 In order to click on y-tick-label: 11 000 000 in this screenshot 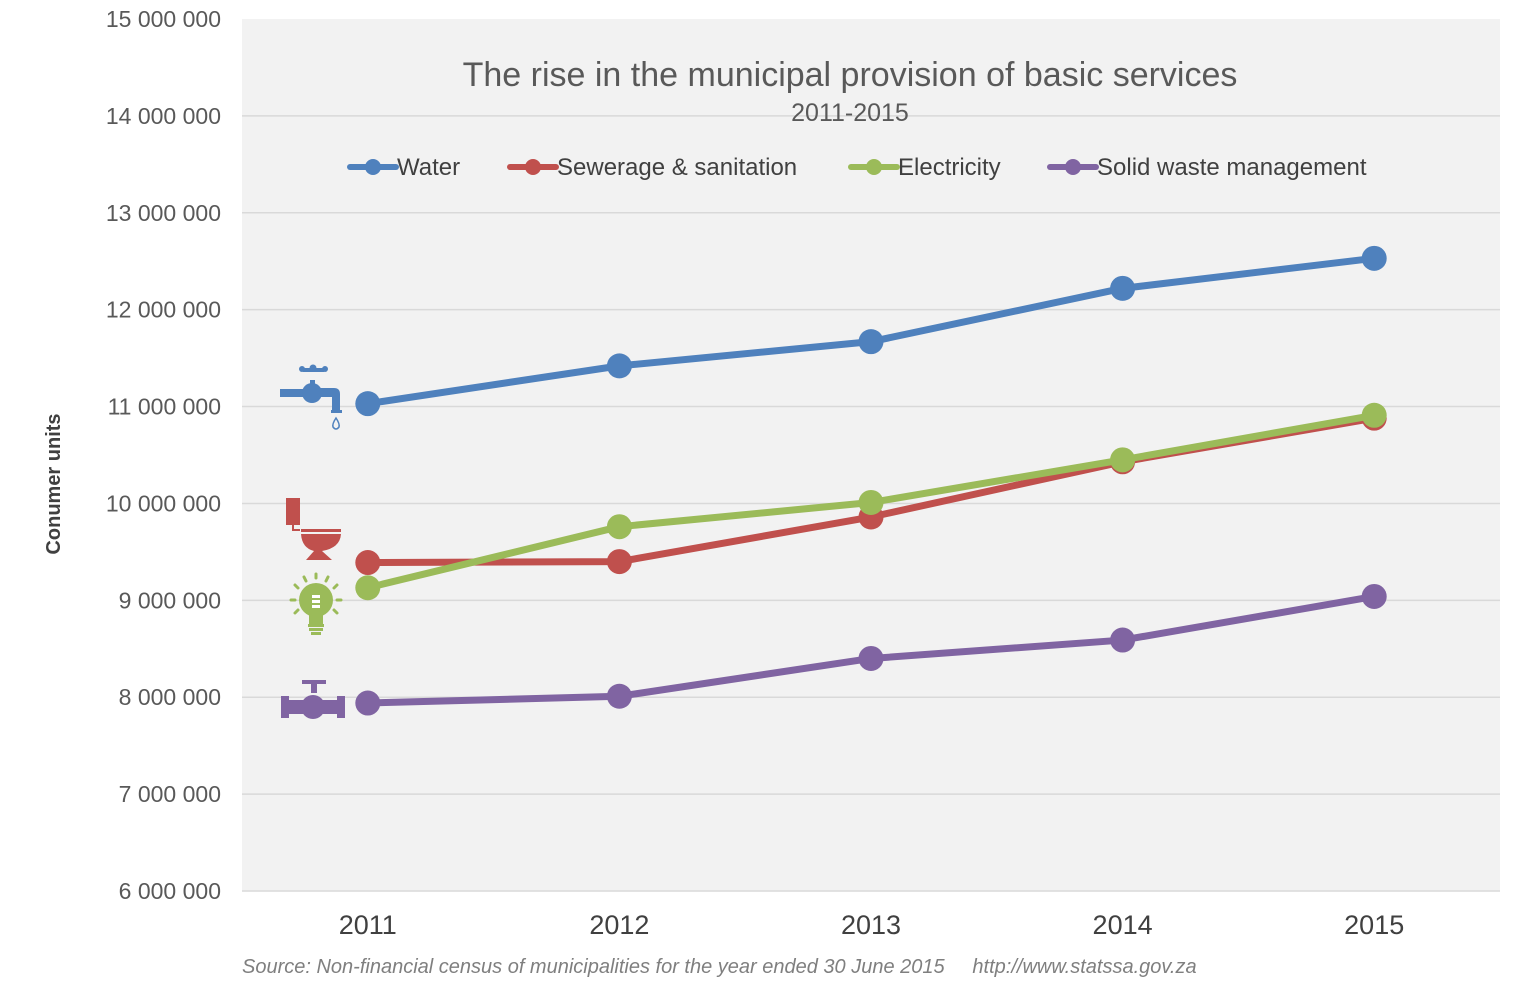, I will do `click(164, 407)`.